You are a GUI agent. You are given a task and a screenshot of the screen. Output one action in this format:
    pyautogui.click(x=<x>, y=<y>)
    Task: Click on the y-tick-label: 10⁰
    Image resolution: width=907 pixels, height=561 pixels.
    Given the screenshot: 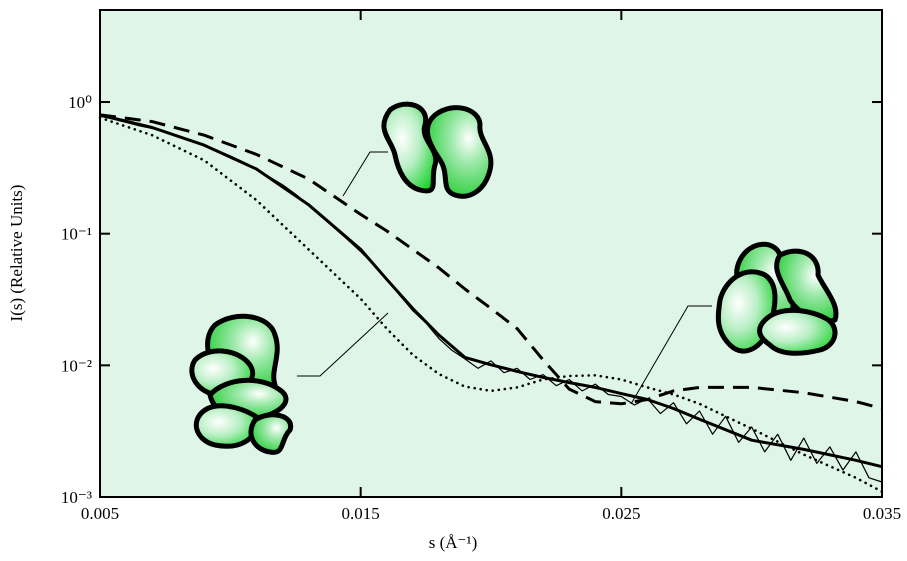 What is the action you would take?
    pyautogui.click(x=80, y=102)
    